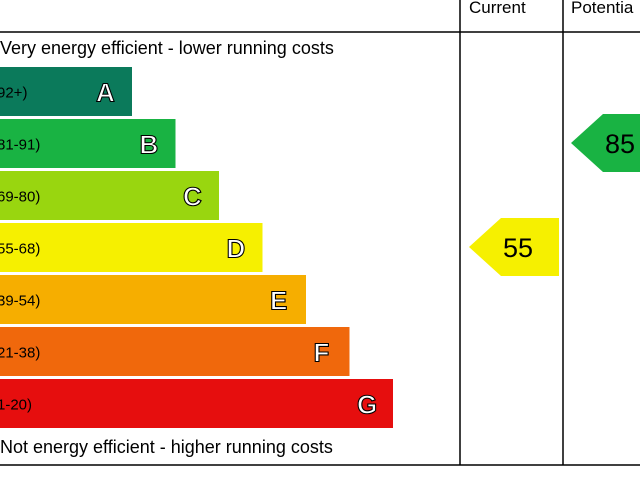 This screenshot has height=479, width=640. I want to click on rating-bar-b, so click(88, 143).